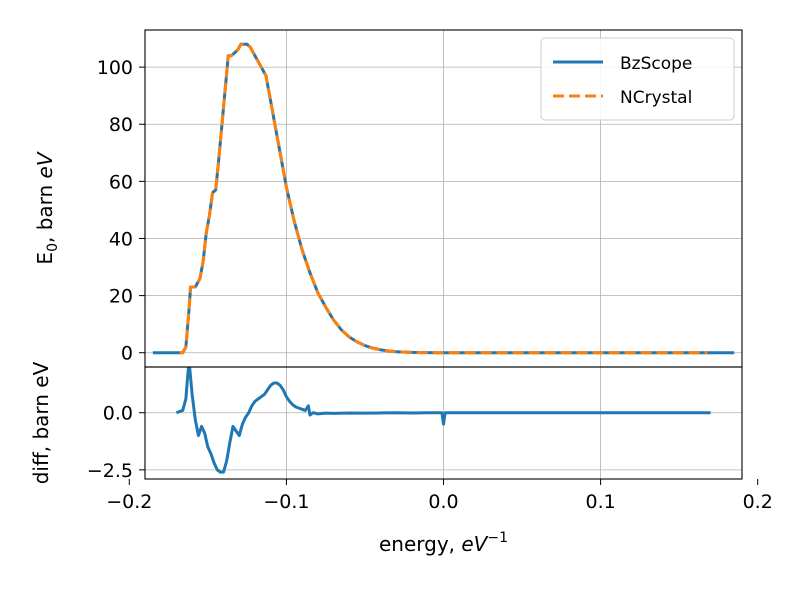  I want to click on bottom-ylabel: diff, barn eV, so click(41, 422).